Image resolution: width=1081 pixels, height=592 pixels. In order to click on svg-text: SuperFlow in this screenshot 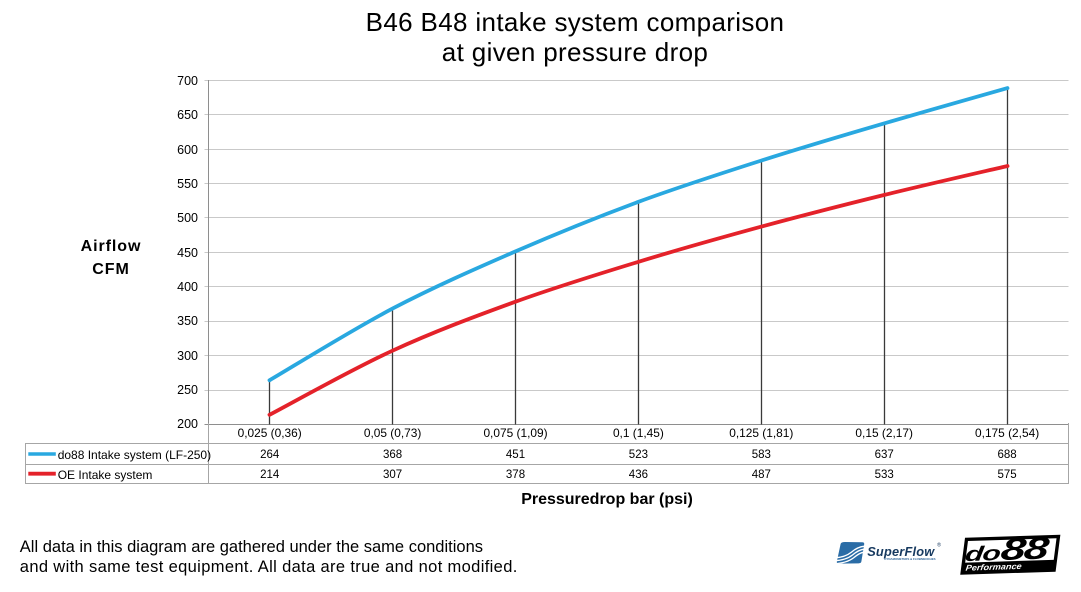, I will do `click(901, 551)`.